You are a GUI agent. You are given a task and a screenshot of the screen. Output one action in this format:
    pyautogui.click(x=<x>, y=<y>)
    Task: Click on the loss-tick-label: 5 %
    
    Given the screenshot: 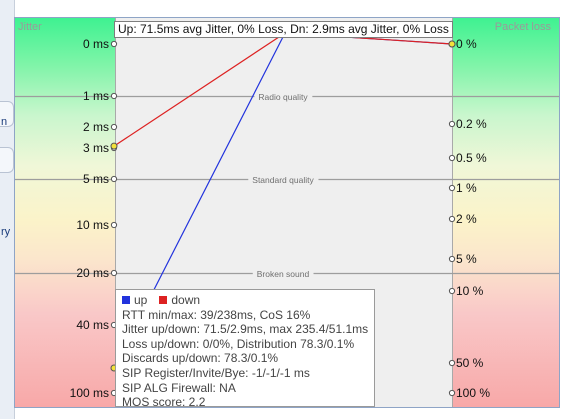 What is the action you would take?
    pyautogui.click(x=466, y=259)
    